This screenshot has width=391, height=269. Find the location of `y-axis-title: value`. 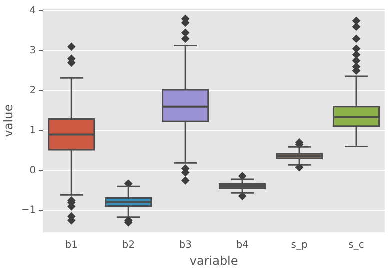

y-axis-title: value is located at coordinates (8, 121).